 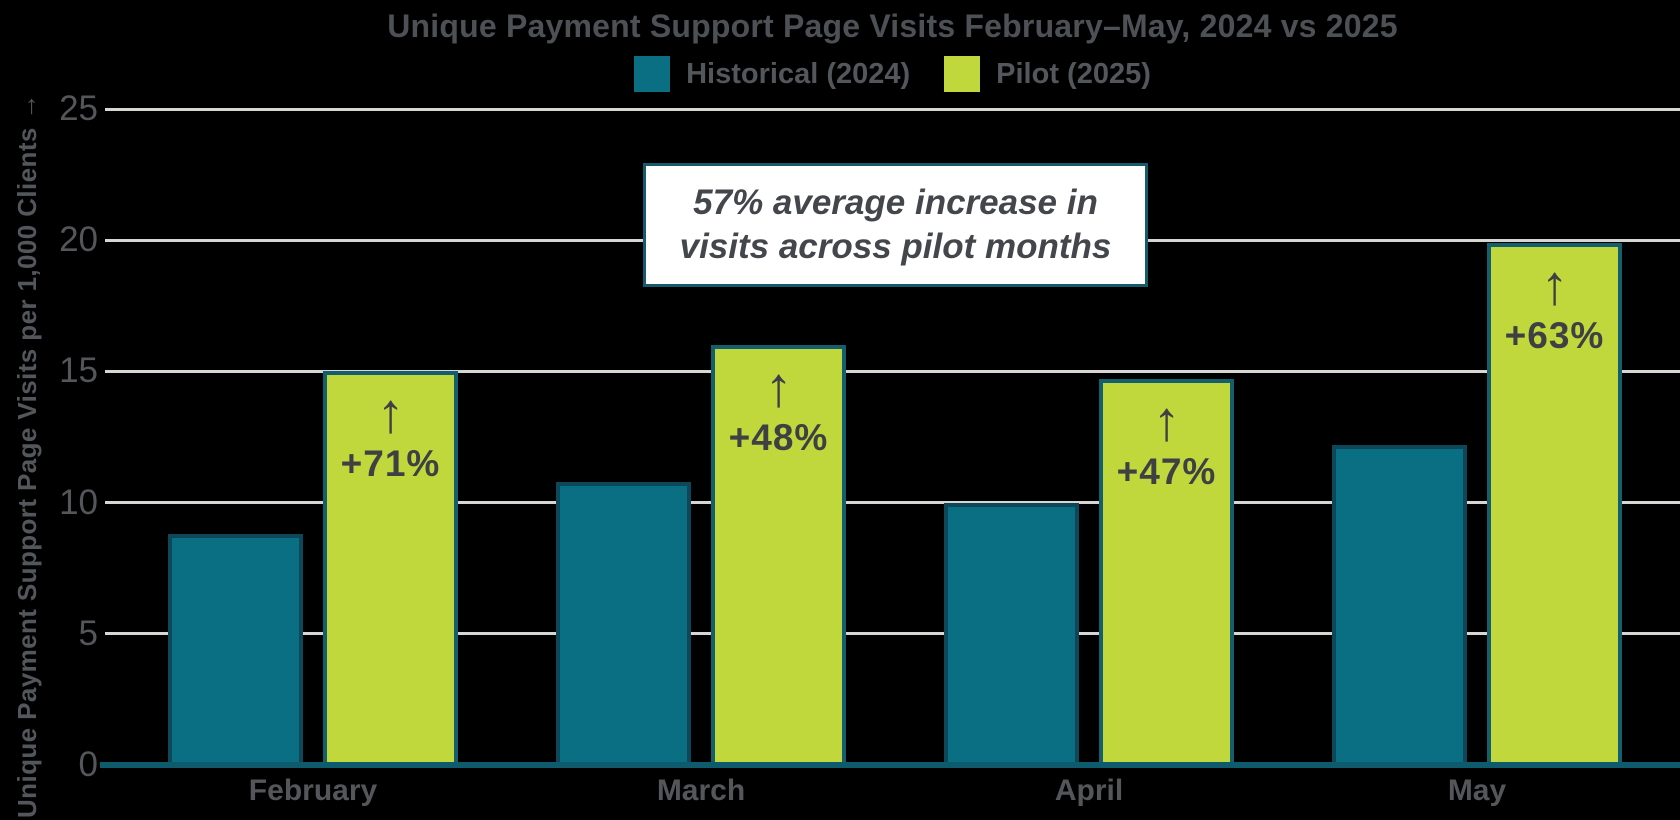 What do you see at coordinates (78, 371) in the screenshot?
I see `y-tick-label-15: 15` at bounding box center [78, 371].